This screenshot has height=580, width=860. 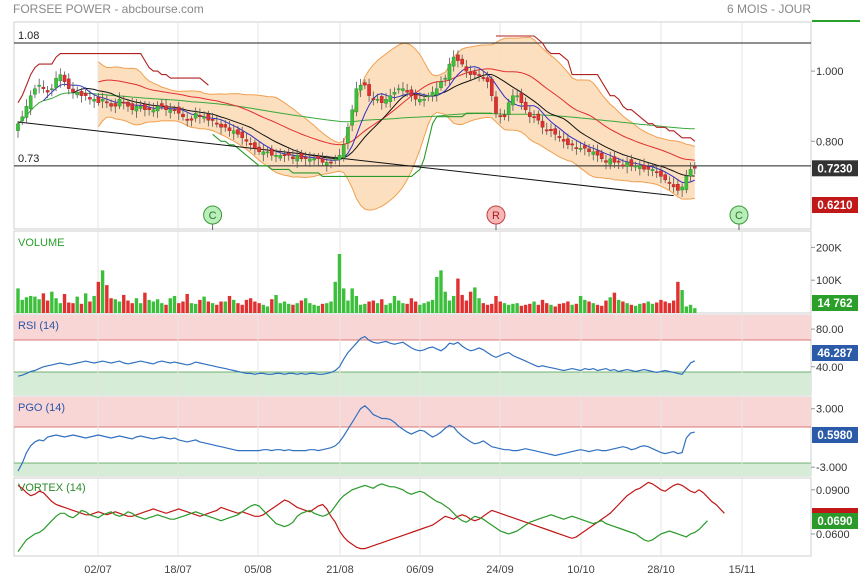 I want to click on vortex-minus-tag, so click(x=835, y=512).